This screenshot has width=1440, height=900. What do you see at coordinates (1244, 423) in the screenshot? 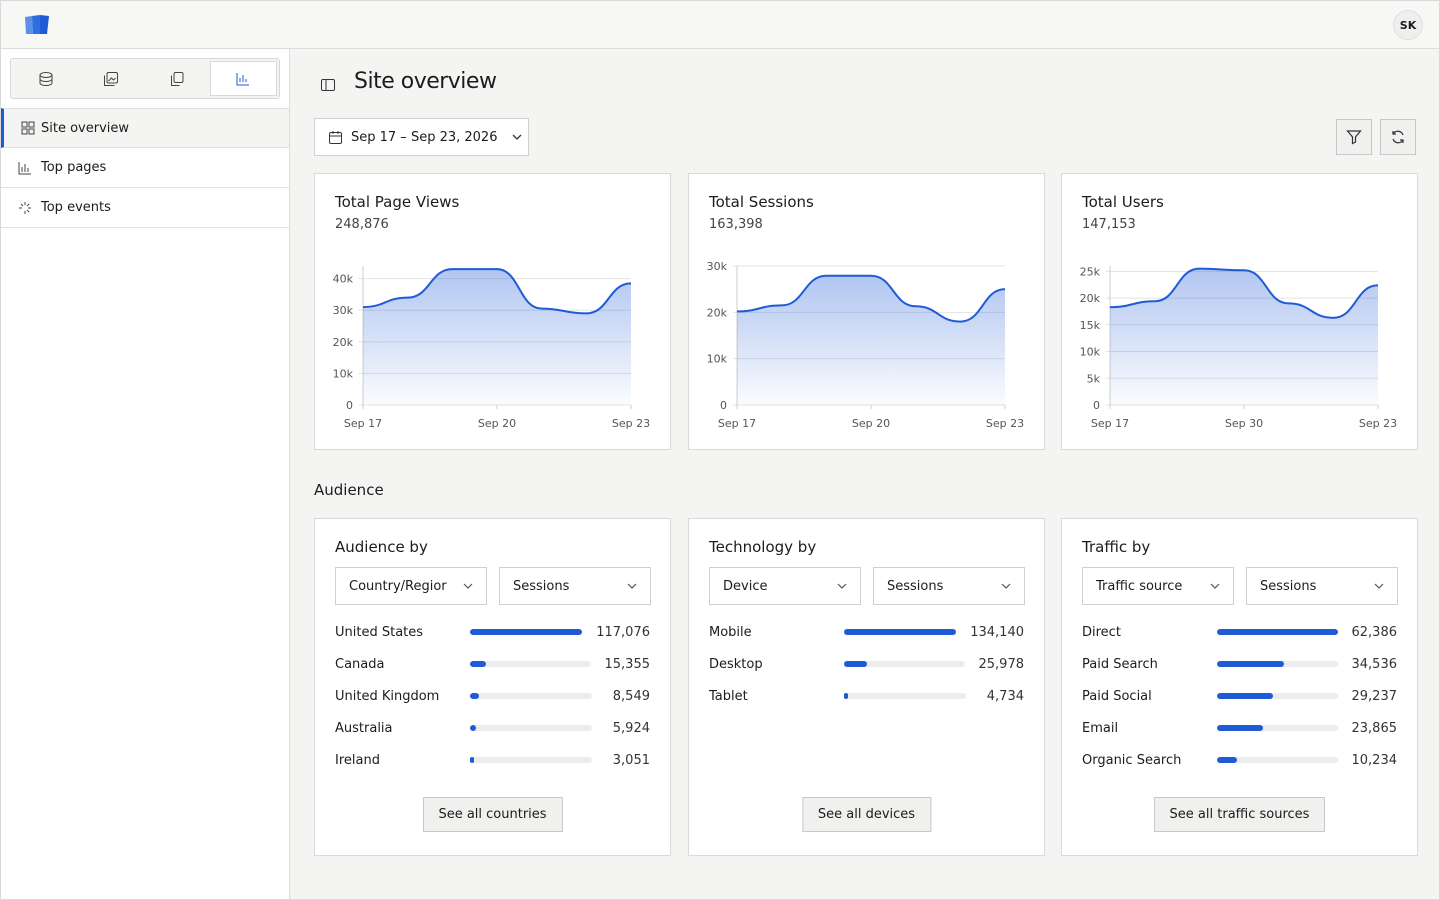
I see `x-tick-label: Sep 30` at bounding box center [1244, 423].